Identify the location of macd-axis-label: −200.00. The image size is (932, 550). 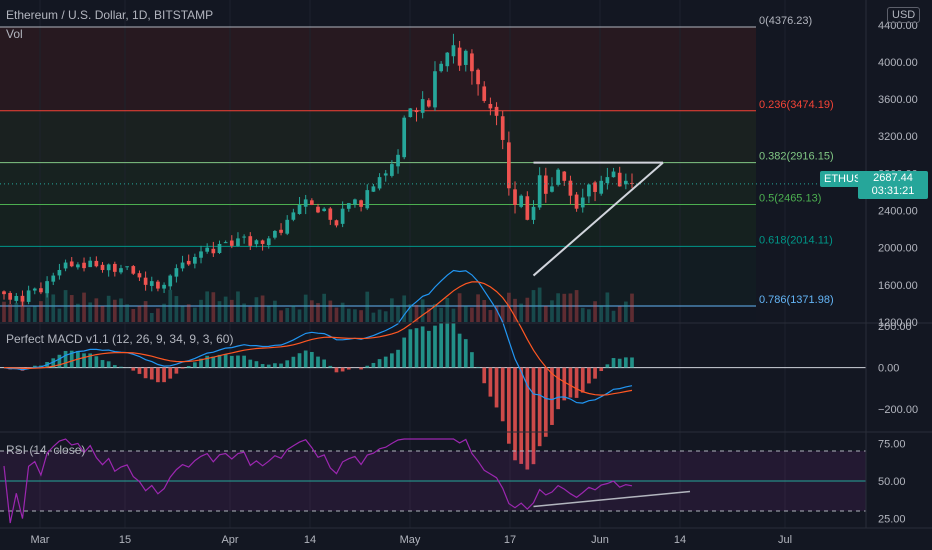
(898, 410).